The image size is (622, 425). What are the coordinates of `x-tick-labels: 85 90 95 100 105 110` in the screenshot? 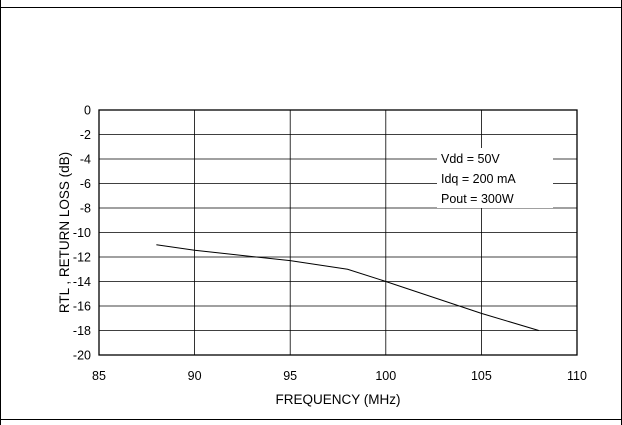 It's located at (339, 376).